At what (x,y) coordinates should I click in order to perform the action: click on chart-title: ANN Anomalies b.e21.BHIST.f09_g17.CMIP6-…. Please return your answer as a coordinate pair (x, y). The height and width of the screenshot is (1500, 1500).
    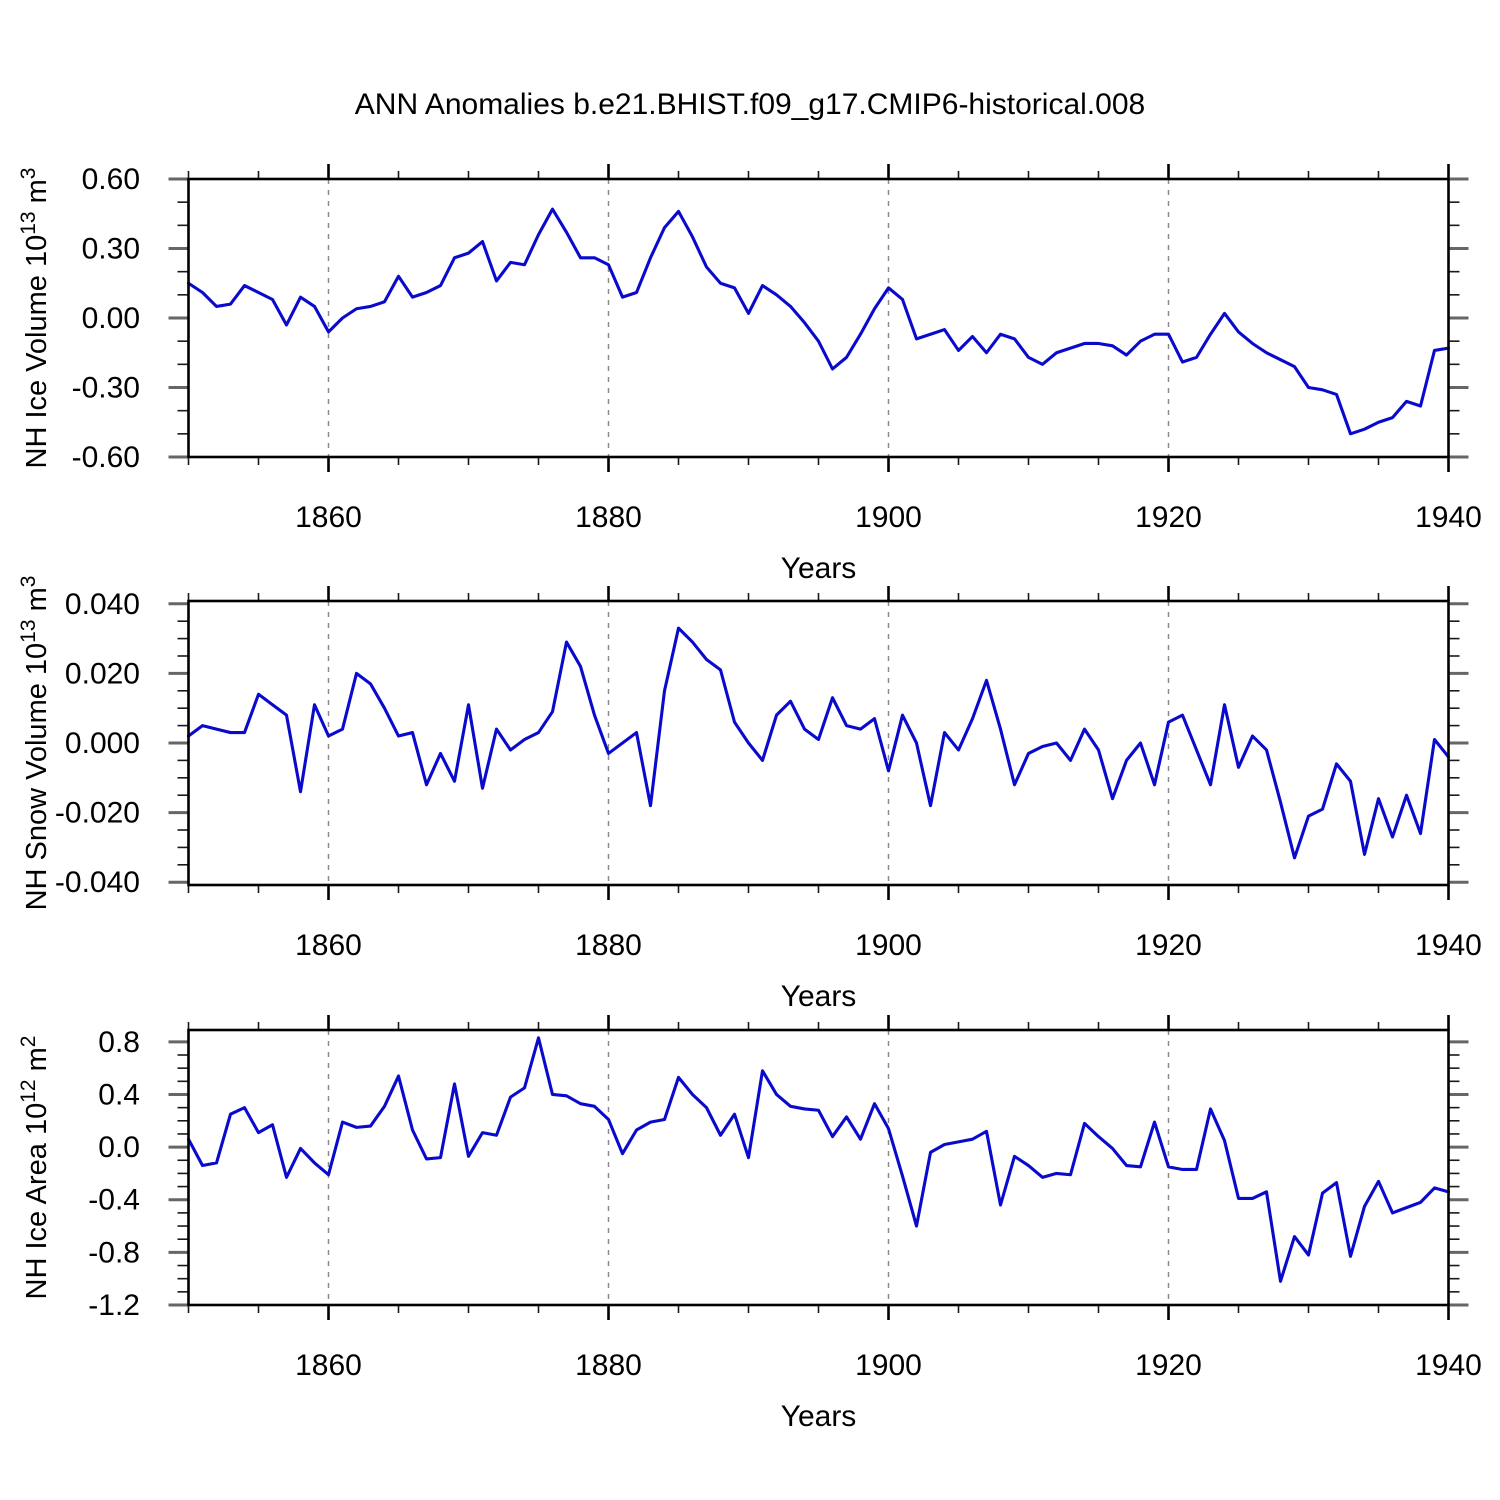
    Looking at the image, I should click on (750, 104).